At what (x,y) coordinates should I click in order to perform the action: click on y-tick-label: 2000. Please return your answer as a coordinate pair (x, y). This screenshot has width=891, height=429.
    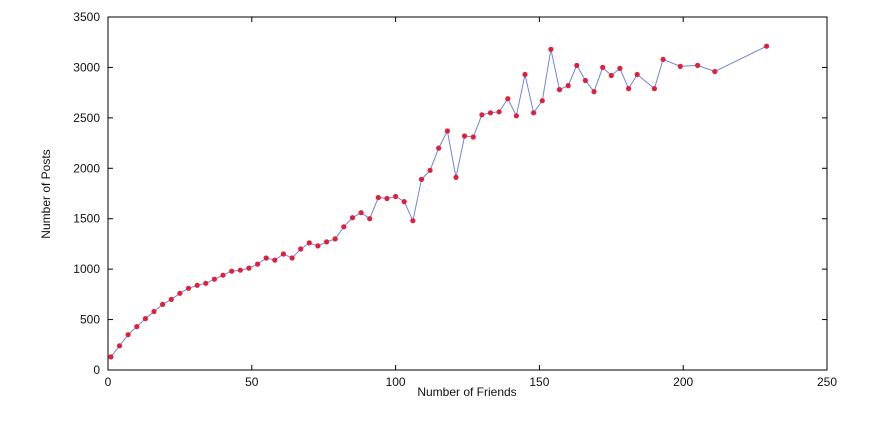
    Looking at the image, I should click on (86, 168).